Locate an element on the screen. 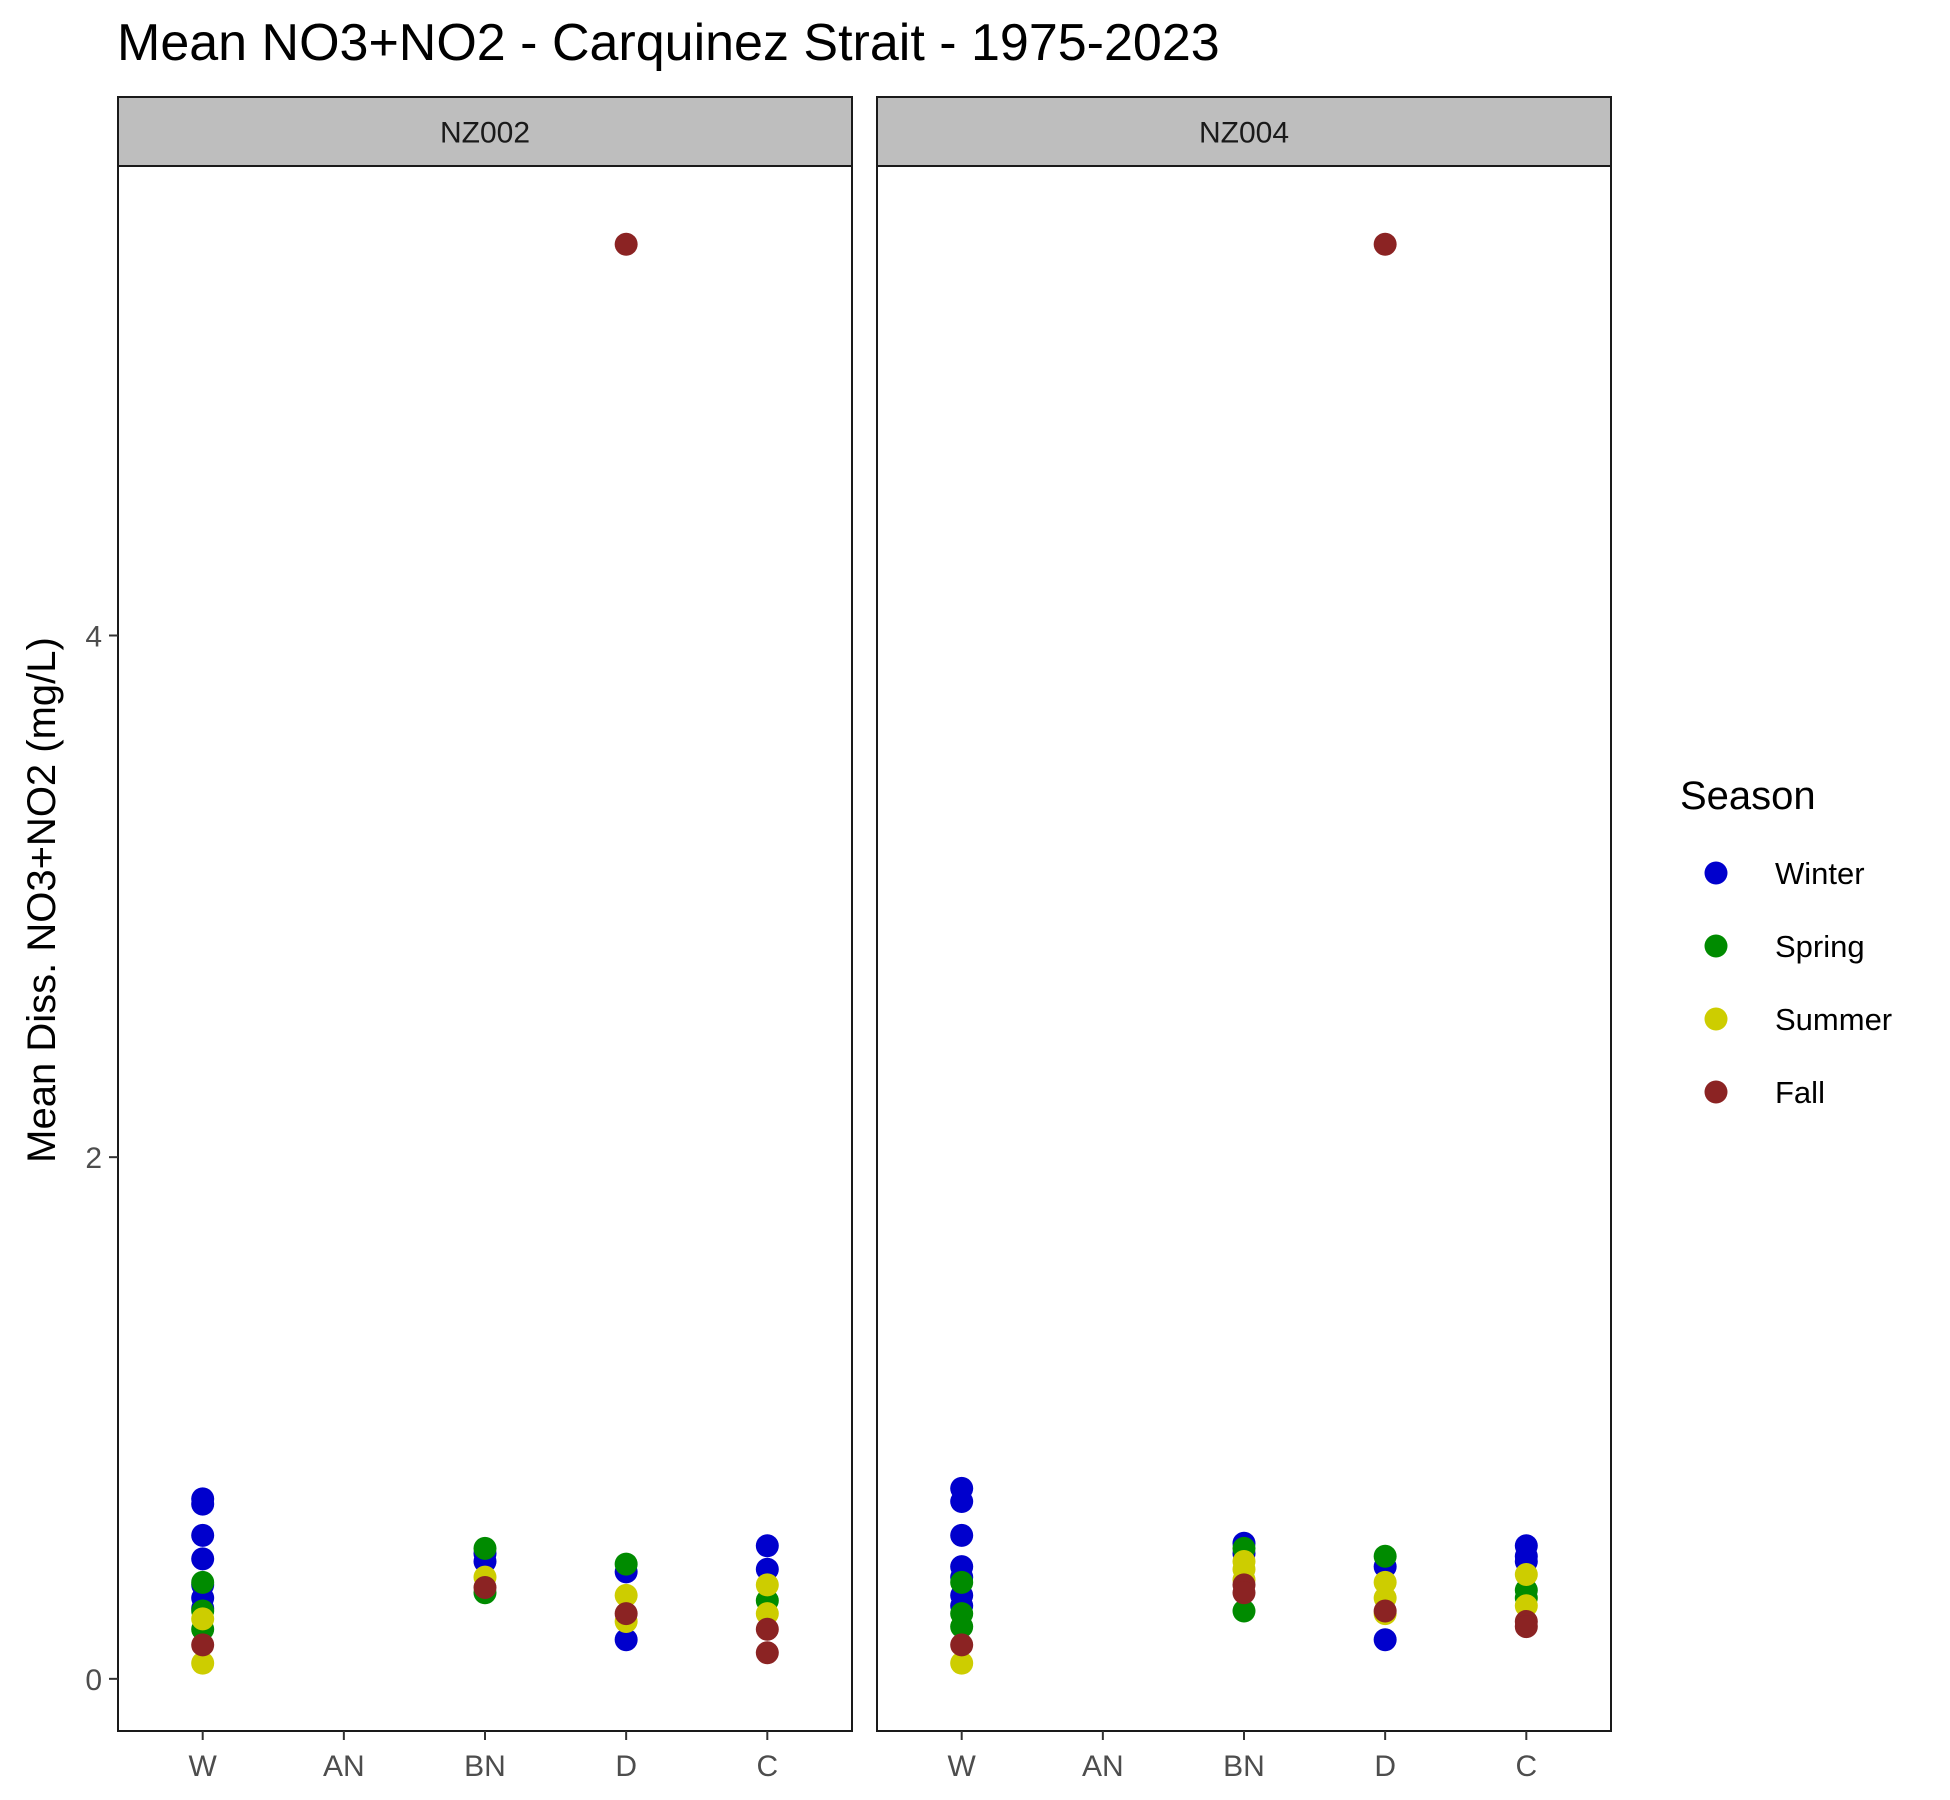 This screenshot has height=1800, width=1950. facet-strip-label: NZ002 is located at coordinates (485, 133).